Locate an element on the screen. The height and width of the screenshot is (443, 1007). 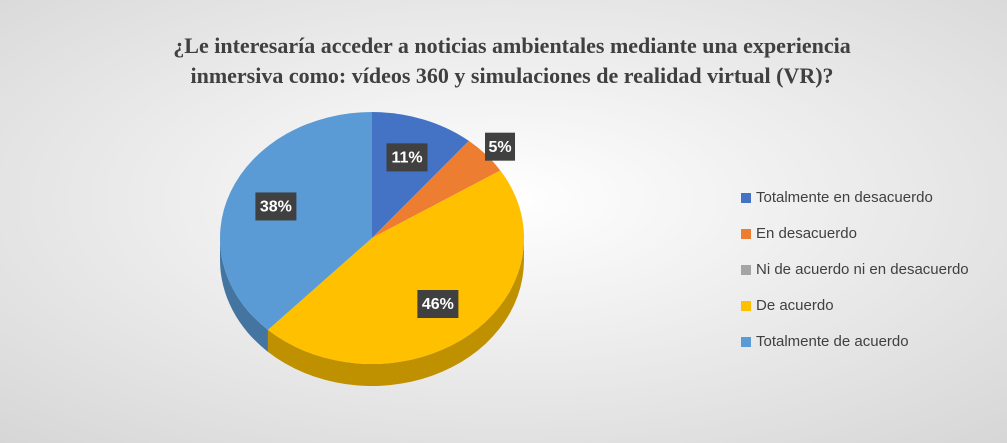
data-label: 5% is located at coordinates (499, 147).